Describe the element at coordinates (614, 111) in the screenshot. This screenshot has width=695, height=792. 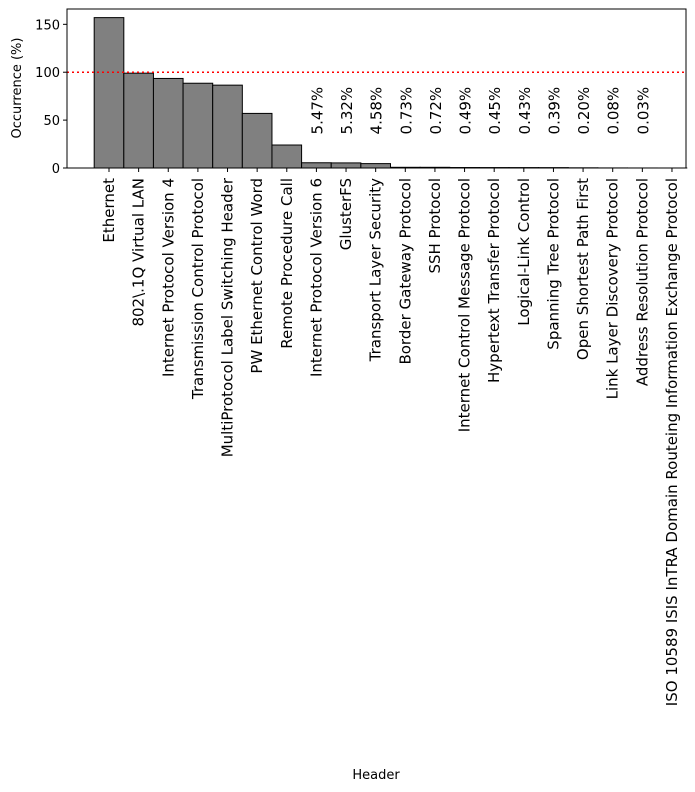
I see `data-label: 0.08%` at that location.